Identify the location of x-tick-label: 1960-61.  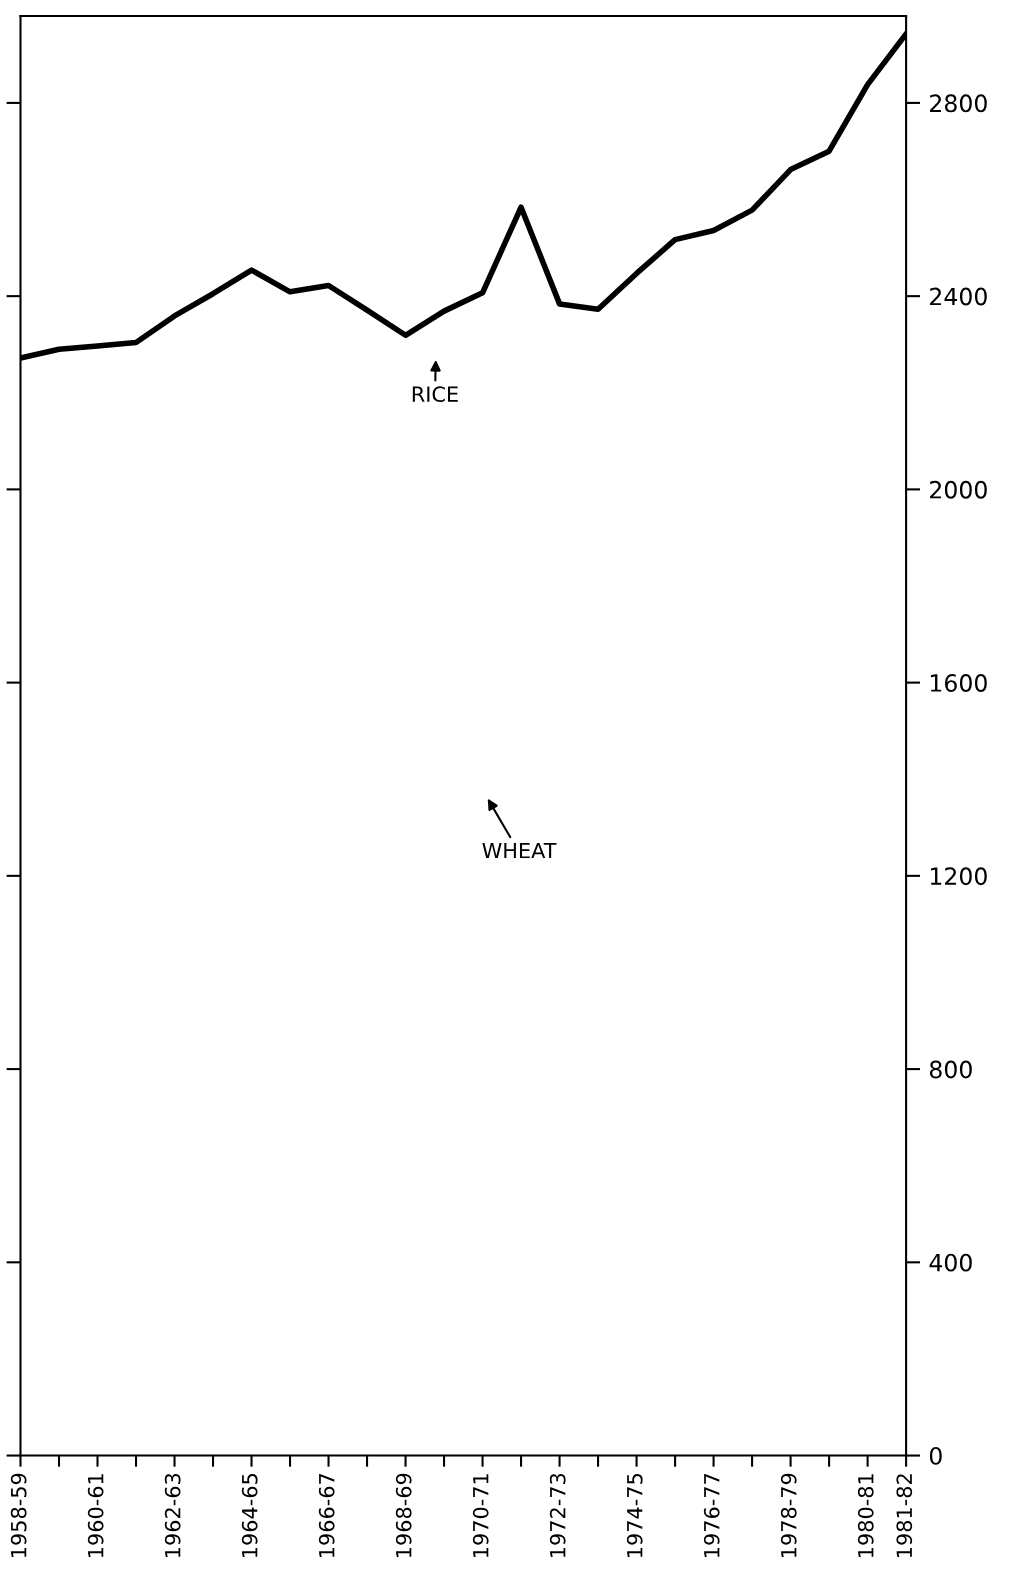
(95, 1515).